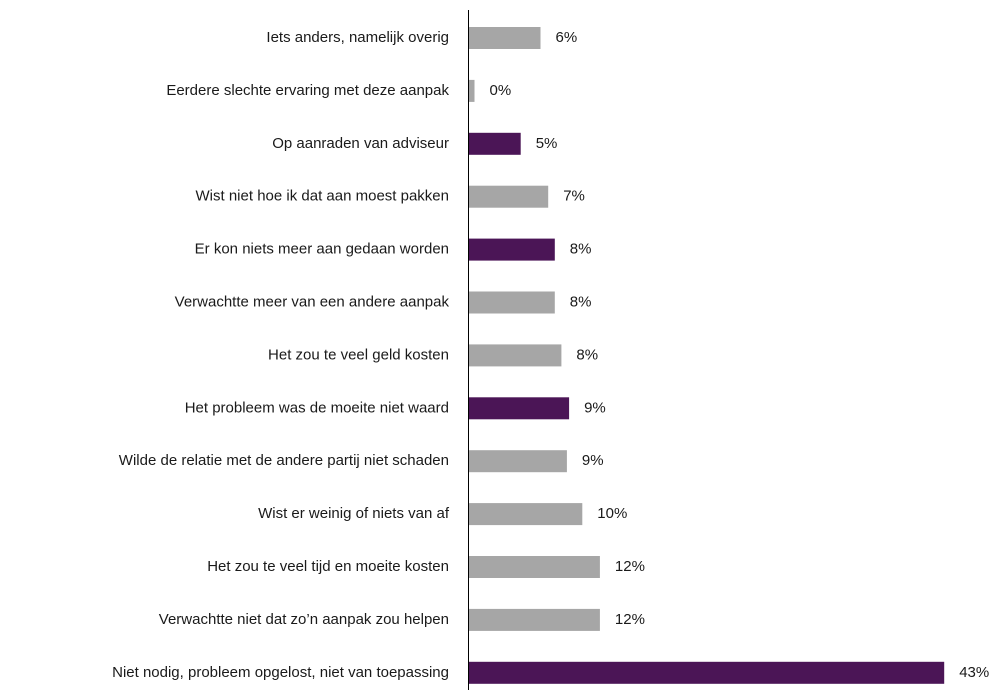 The image size is (991, 690). Describe the element at coordinates (322, 249) in the screenshot. I see `category-label: Er kon niets meer aan gedaan worden` at that location.